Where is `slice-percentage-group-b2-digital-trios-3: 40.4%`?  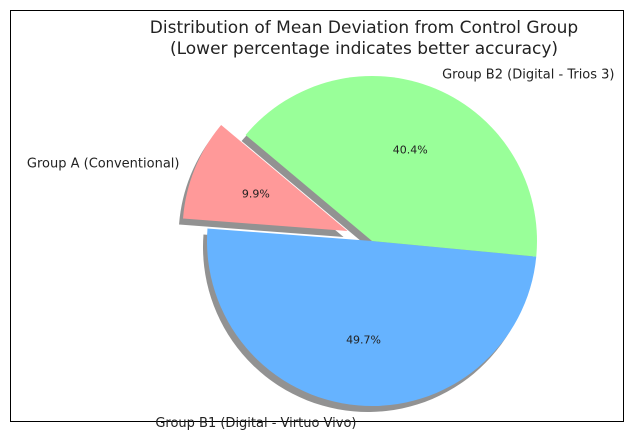
slice-percentage-group-b2-digital-trios-3: 40.4% is located at coordinates (410, 150).